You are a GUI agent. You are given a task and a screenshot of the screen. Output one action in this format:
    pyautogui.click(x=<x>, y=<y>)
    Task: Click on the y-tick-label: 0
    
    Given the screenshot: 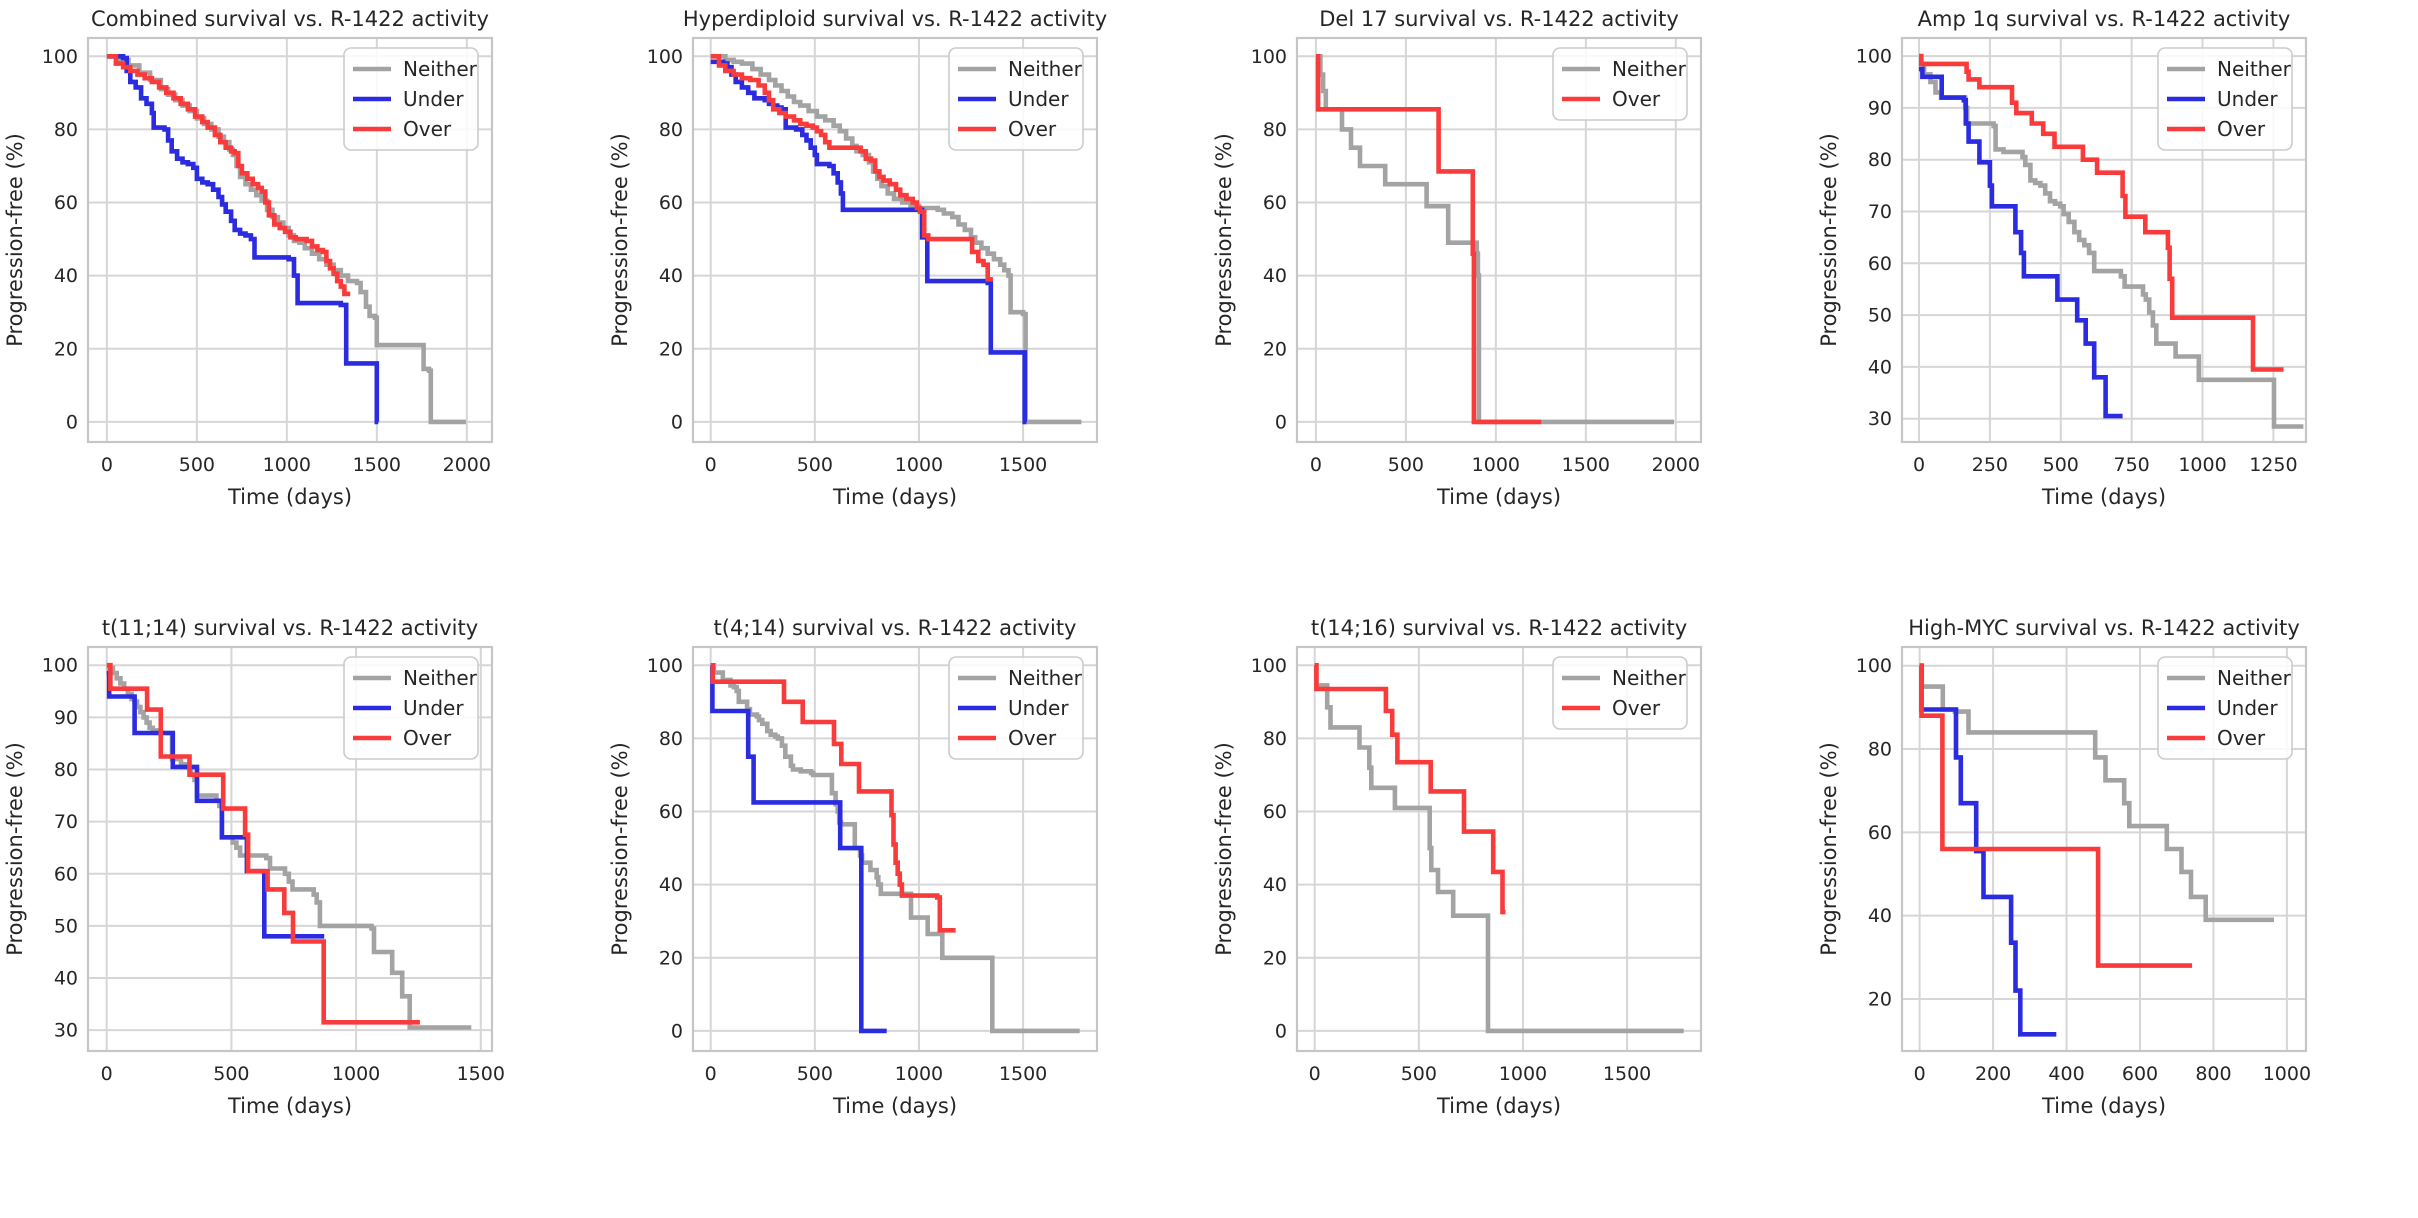 What is the action you would take?
    pyautogui.click(x=676, y=422)
    